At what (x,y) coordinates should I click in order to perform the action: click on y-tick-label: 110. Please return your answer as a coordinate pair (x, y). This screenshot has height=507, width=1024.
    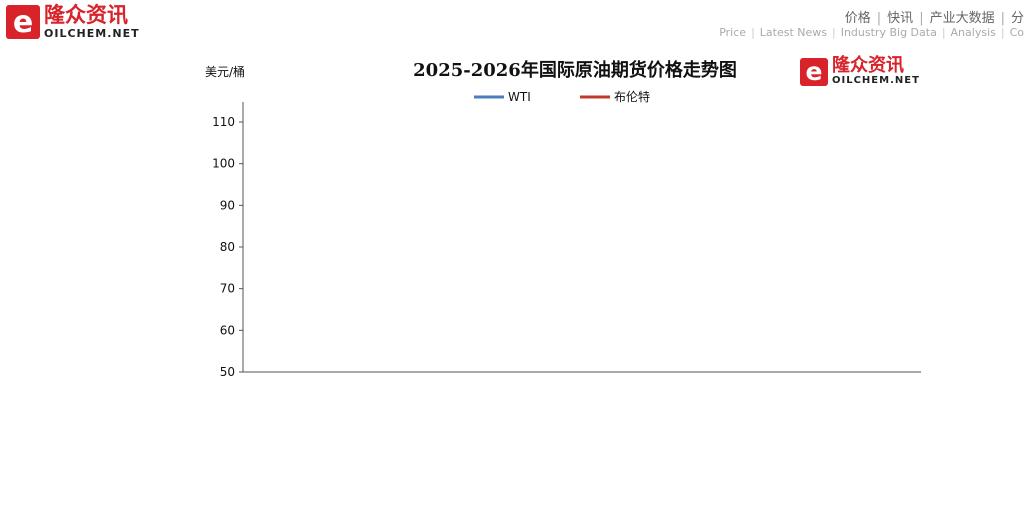
    Looking at the image, I should click on (223, 122).